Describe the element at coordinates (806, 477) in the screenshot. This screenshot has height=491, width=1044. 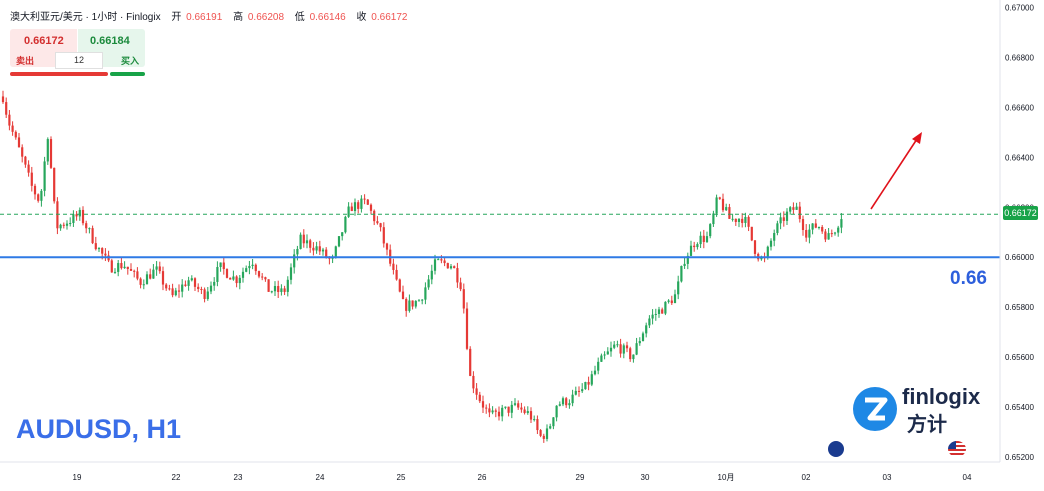
I see `x-tick-label: 02` at that location.